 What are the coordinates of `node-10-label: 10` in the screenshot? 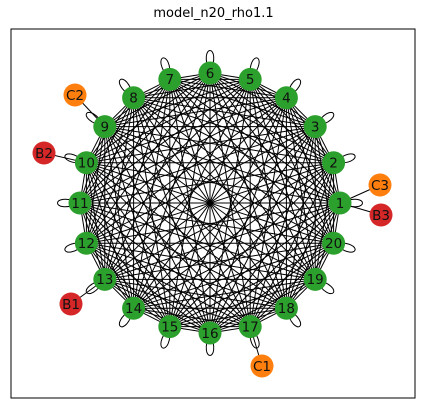 It's located at (86, 164).